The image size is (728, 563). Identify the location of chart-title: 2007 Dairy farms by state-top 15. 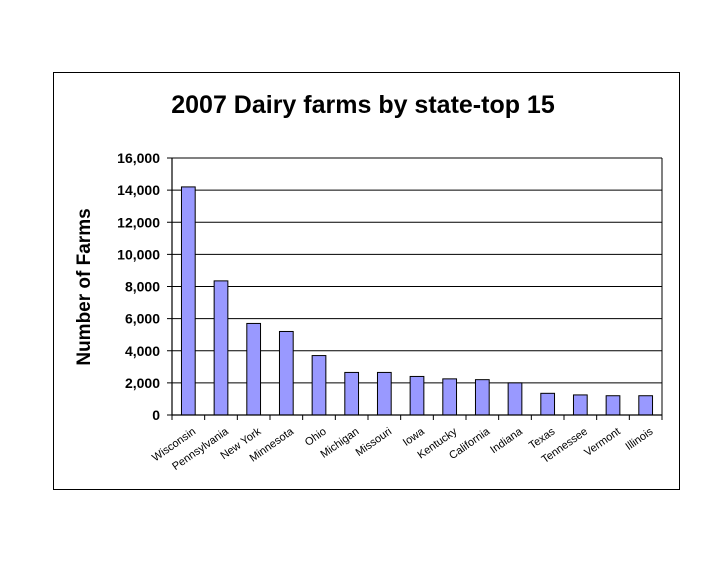
(363, 105).